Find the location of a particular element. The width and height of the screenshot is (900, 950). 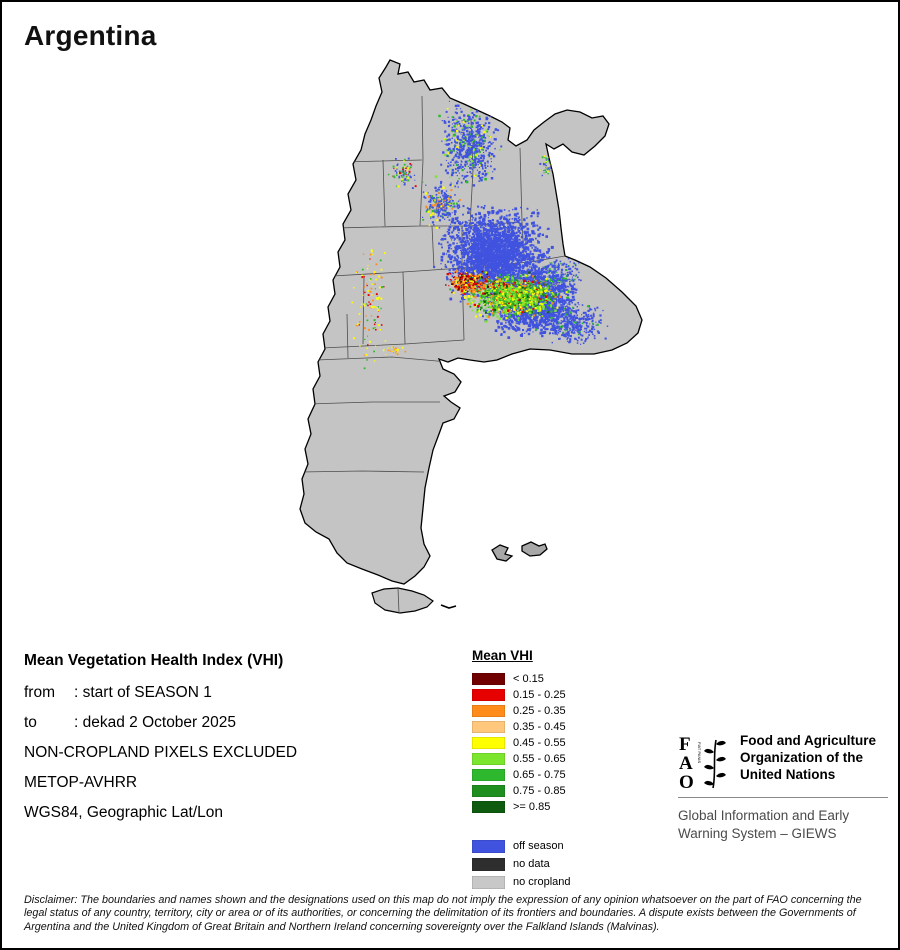

legend-item: no cropland is located at coordinates (521, 882).